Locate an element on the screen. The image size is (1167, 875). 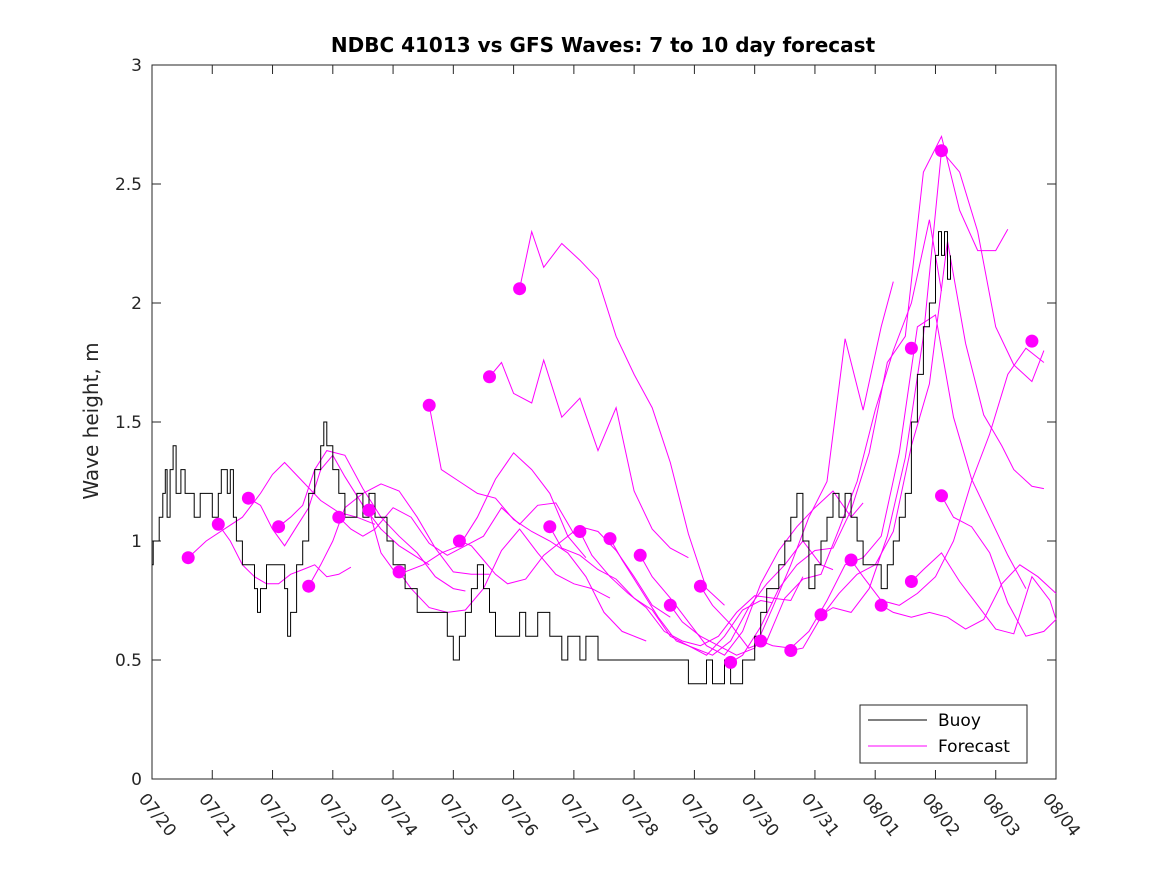
y-tick-label: 2.5 is located at coordinates (128, 185).